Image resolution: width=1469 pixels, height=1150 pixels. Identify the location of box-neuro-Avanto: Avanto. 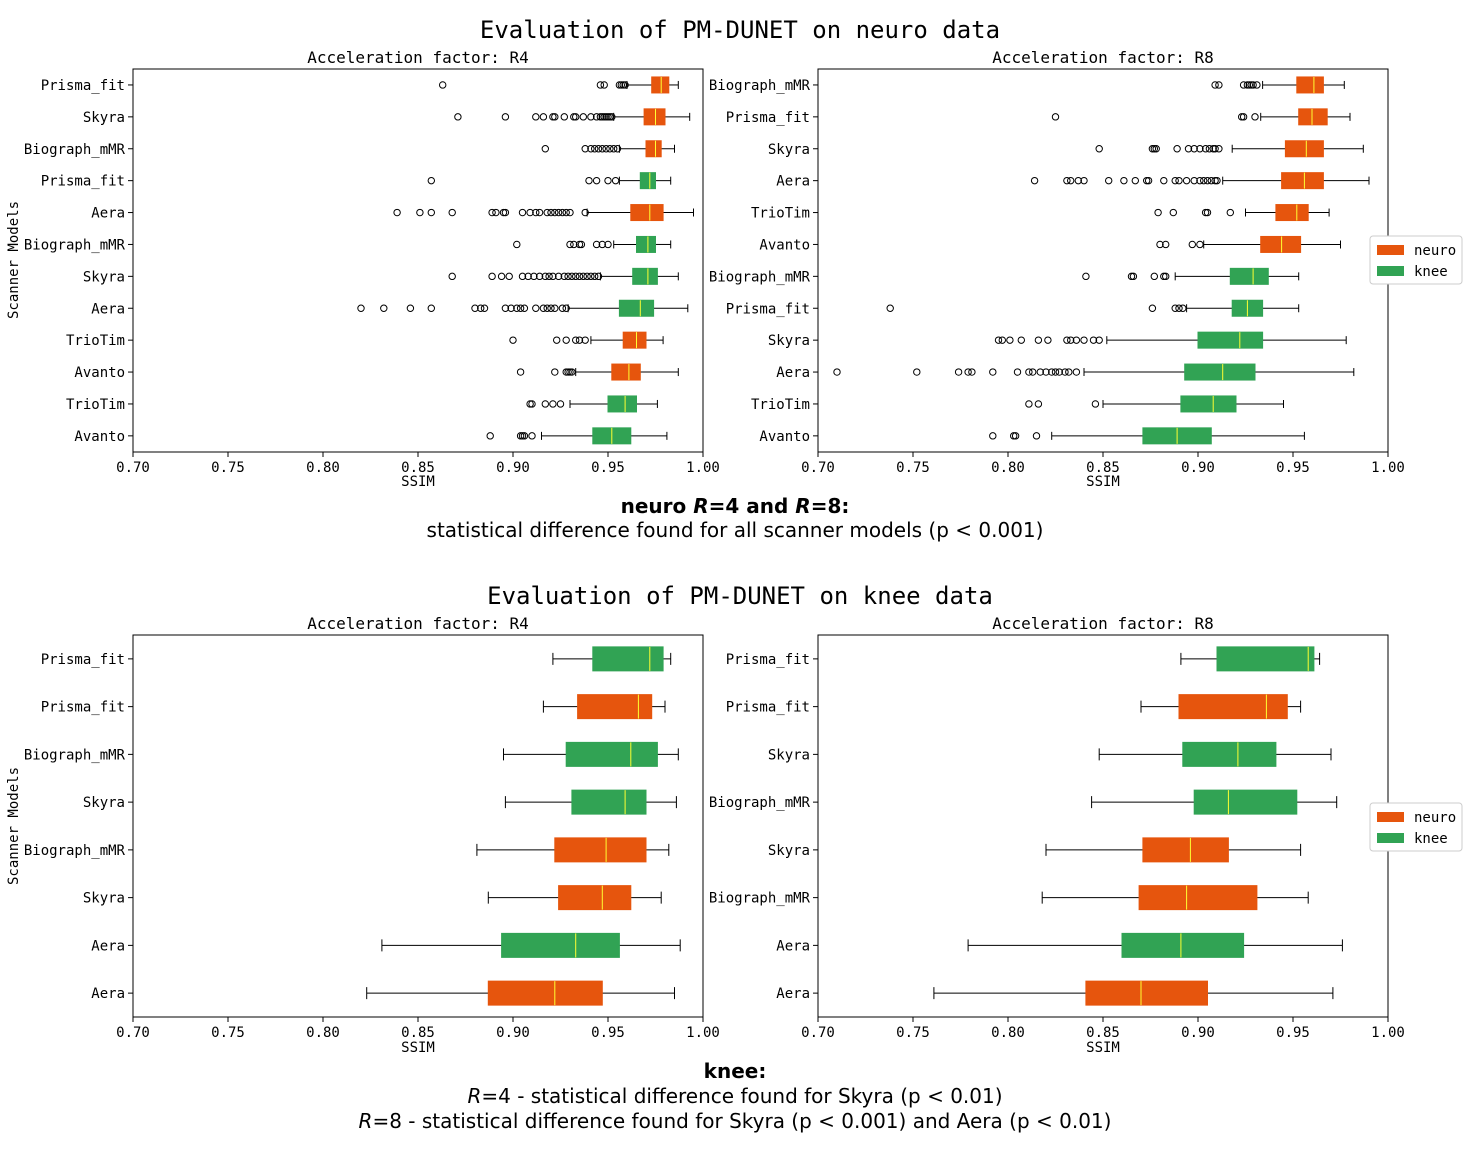
(1050, 244).